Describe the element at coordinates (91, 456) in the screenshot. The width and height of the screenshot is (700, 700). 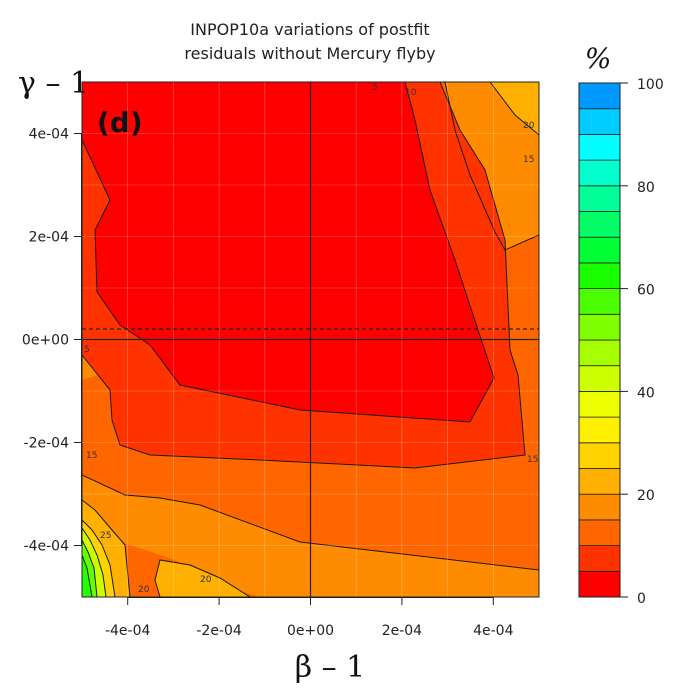
I see `contour-label-15-left: 15` at that location.